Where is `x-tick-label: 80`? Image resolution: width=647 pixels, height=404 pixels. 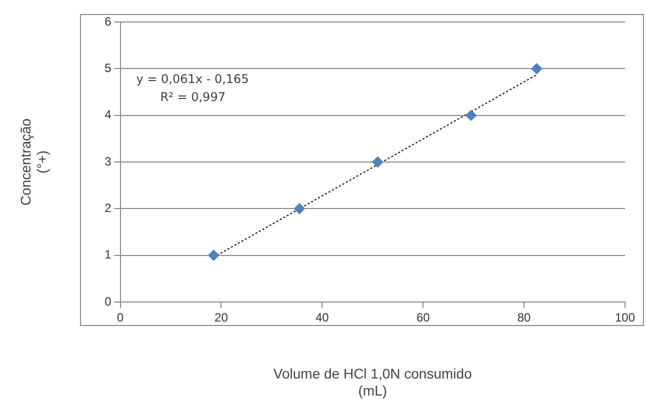 x-tick-label: 80 is located at coordinates (524, 317).